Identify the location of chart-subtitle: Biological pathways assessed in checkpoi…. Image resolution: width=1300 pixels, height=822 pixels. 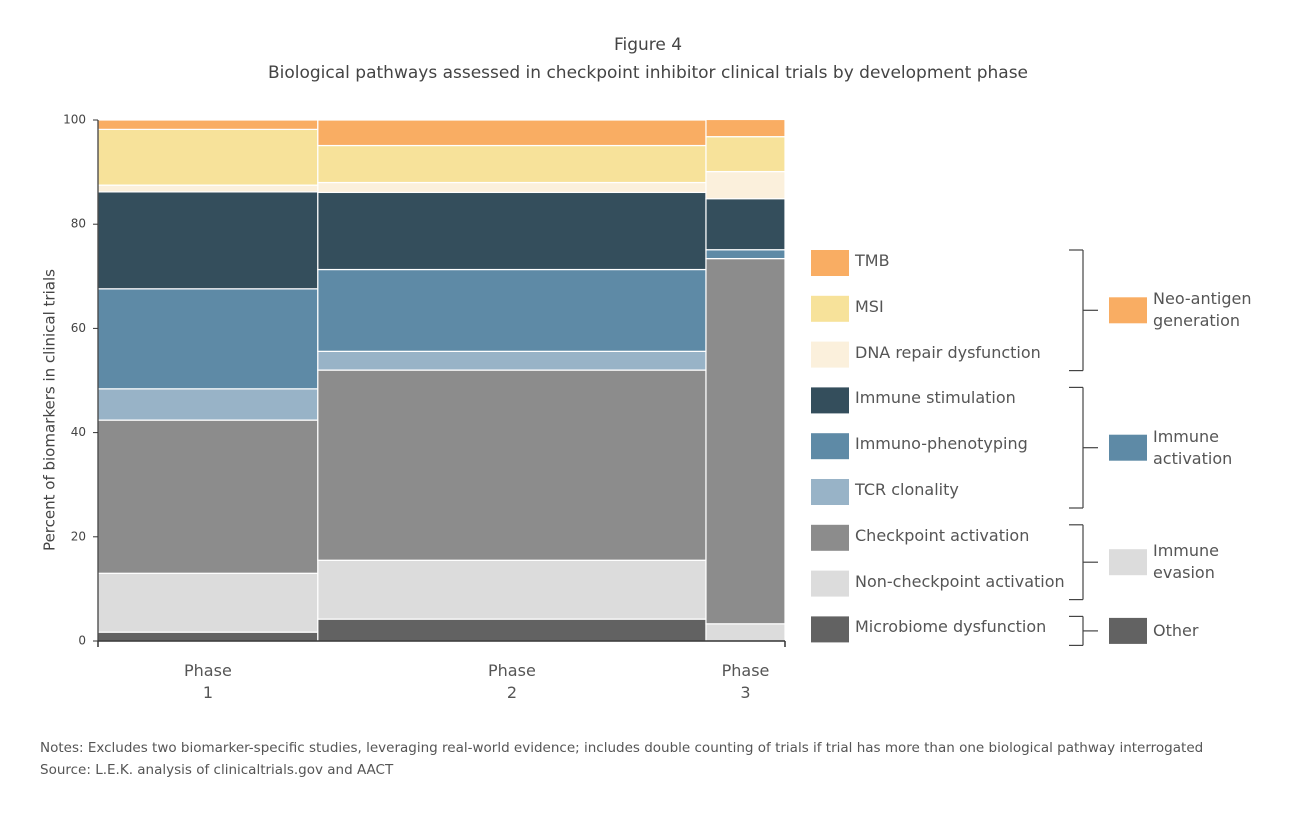
(648, 73).